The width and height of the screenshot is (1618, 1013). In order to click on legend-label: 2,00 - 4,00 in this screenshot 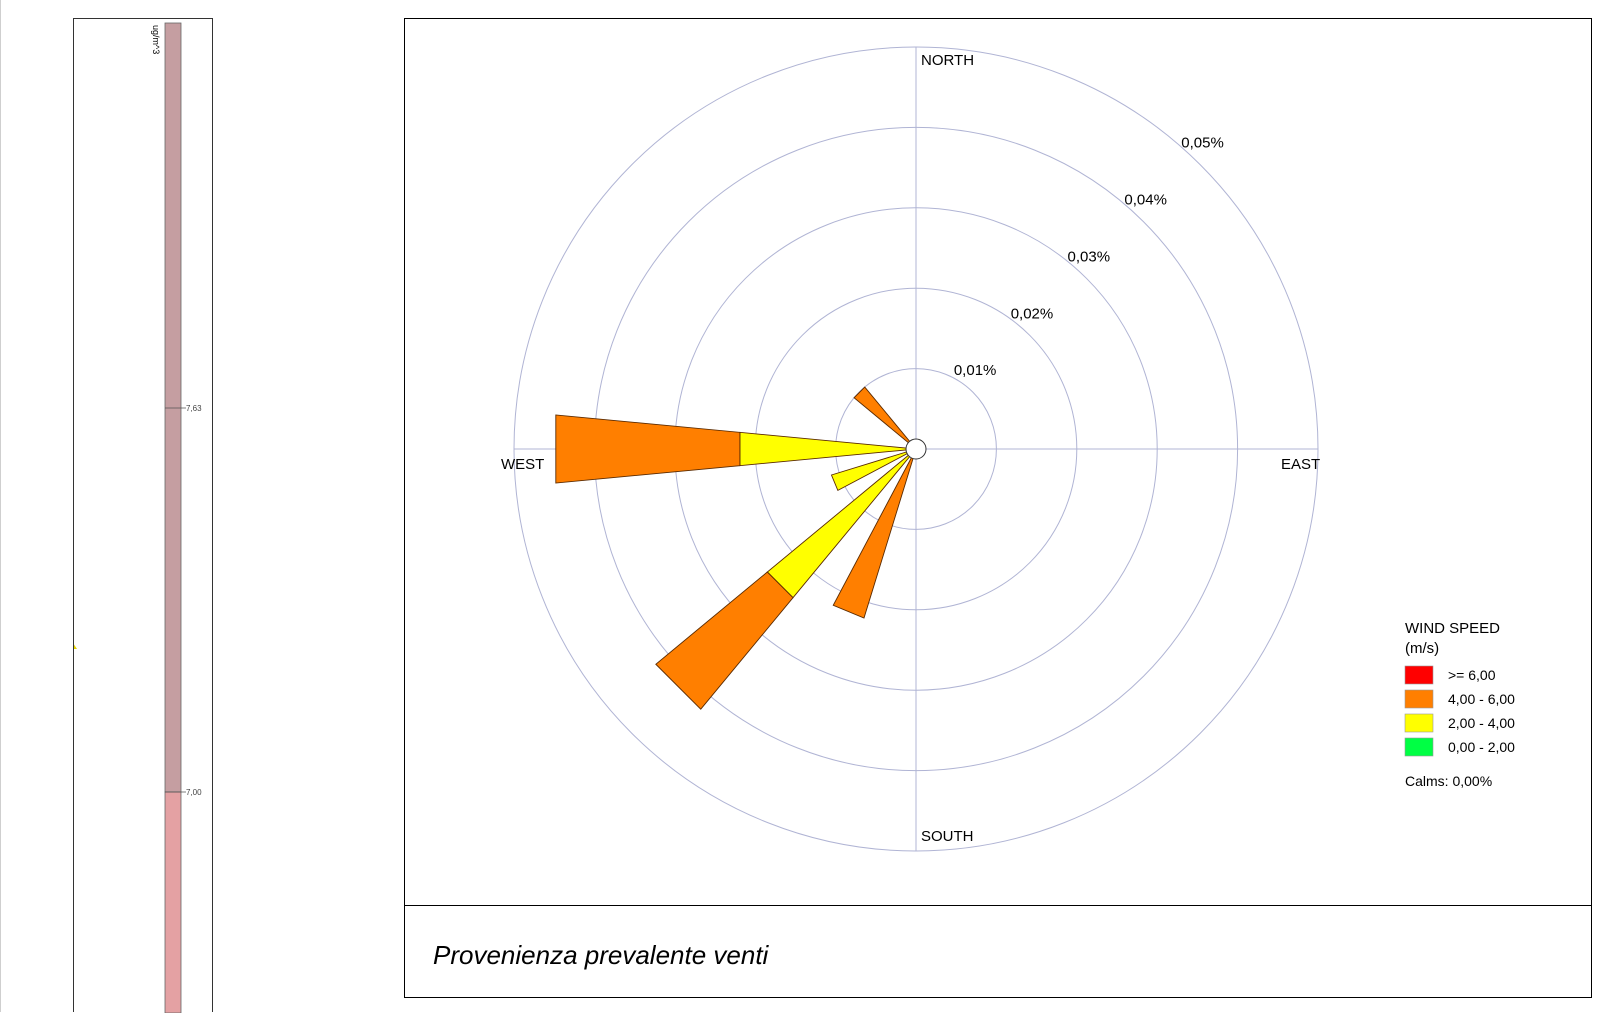, I will do `click(1481, 723)`.